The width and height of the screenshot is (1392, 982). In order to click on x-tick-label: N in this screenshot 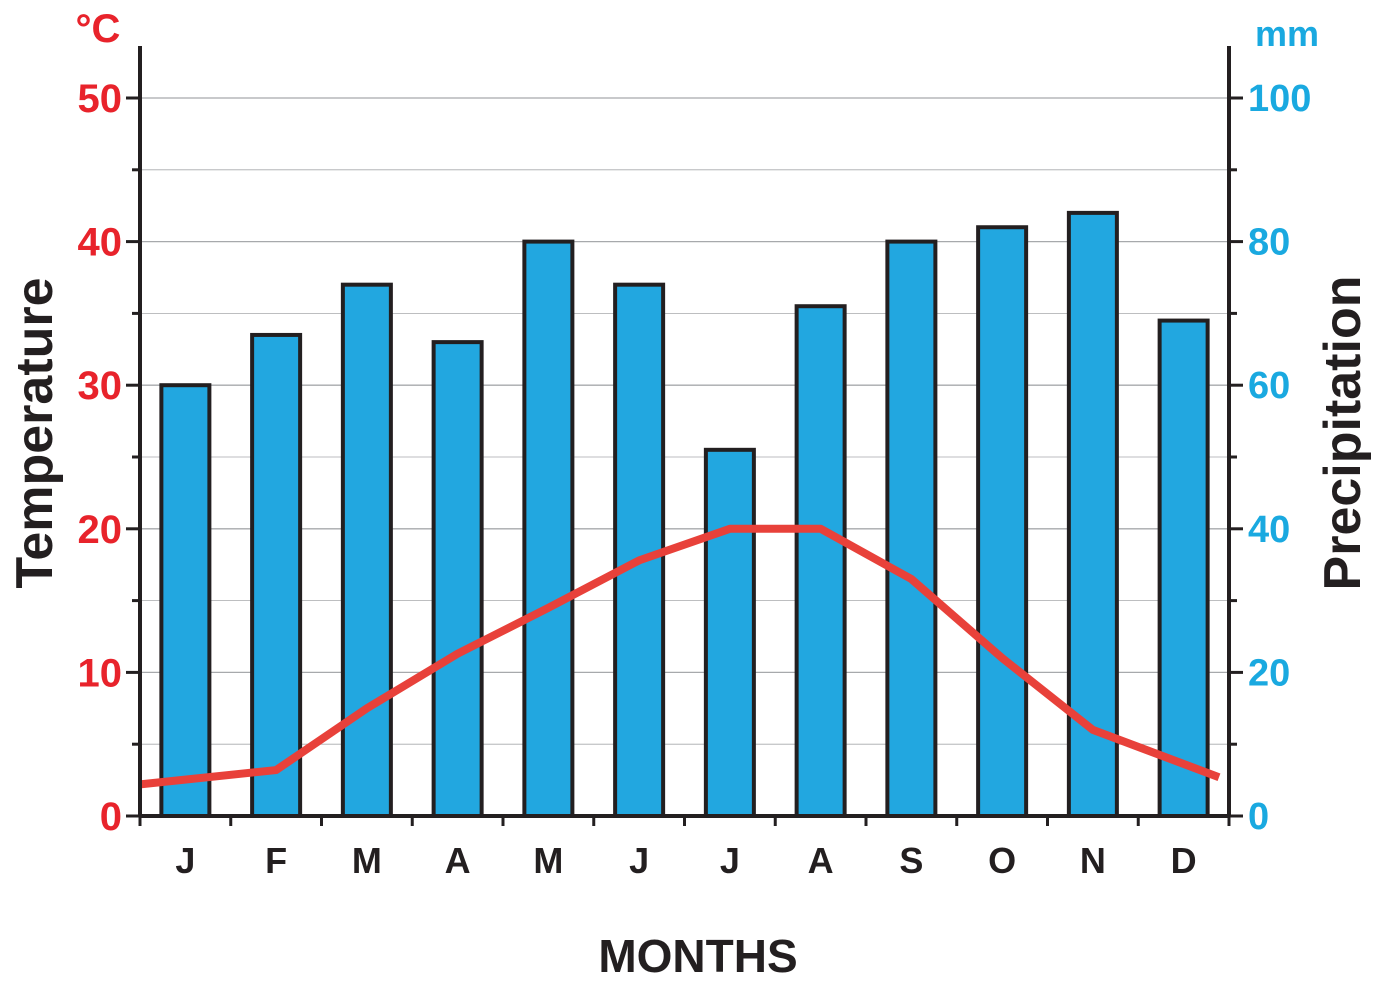, I will do `click(1093, 860)`.